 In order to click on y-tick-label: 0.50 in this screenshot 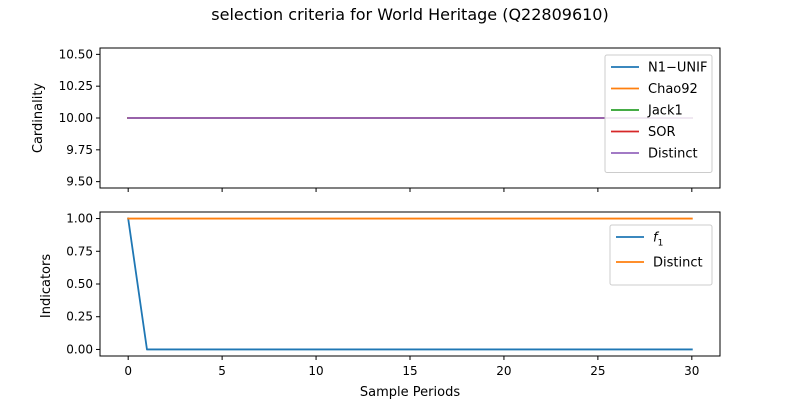, I will do `click(79, 284)`.